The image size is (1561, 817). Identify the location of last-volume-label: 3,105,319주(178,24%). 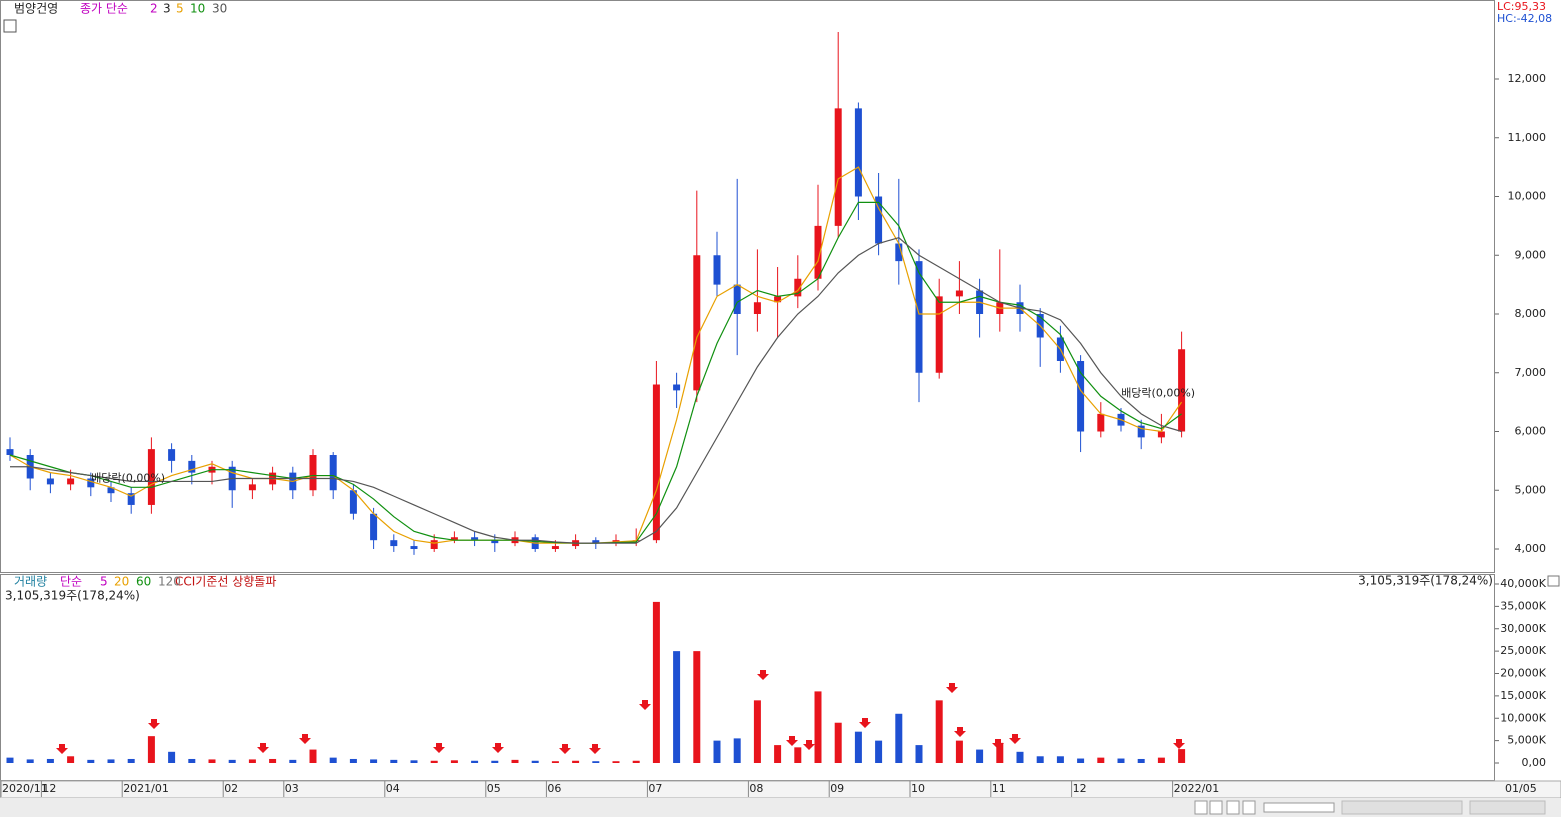
(72, 596).